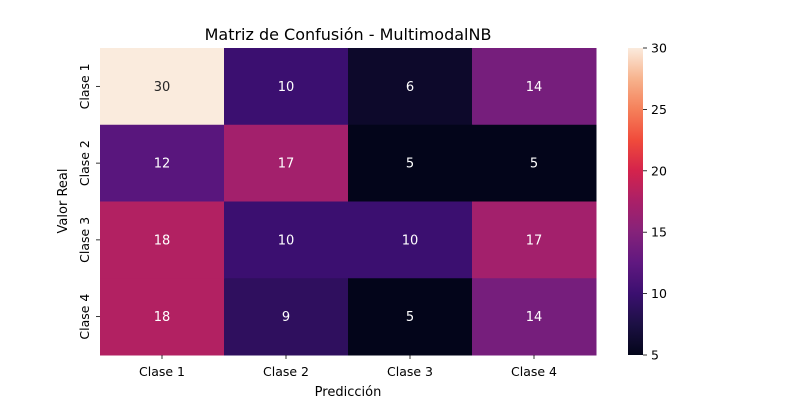 This screenshot has width=800, height=400. I want to click on x-tick-label: Clase 1, so click(162, 371).